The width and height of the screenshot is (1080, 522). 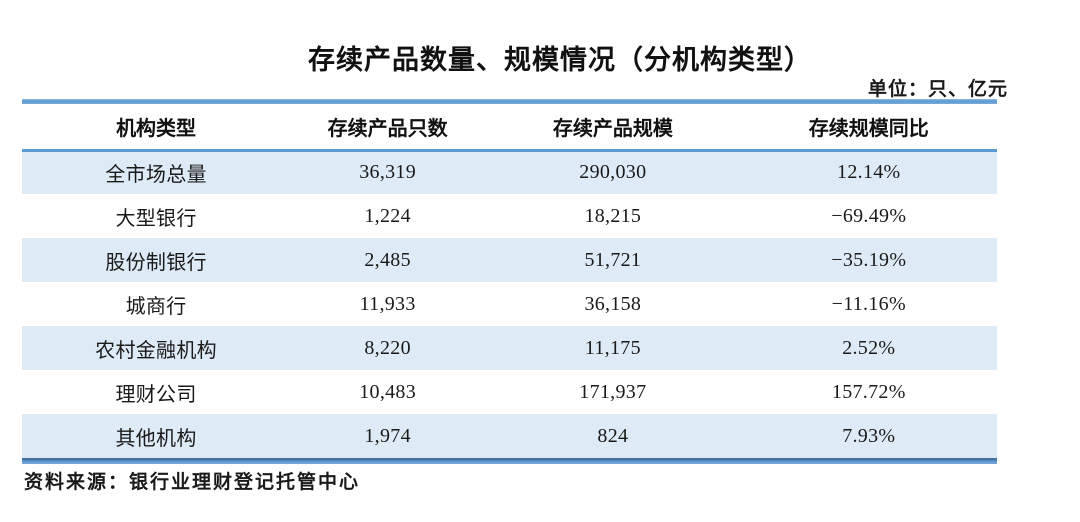 I want to click on column-header-product-scale: 存续产品规模, so click(x=613, y=128).